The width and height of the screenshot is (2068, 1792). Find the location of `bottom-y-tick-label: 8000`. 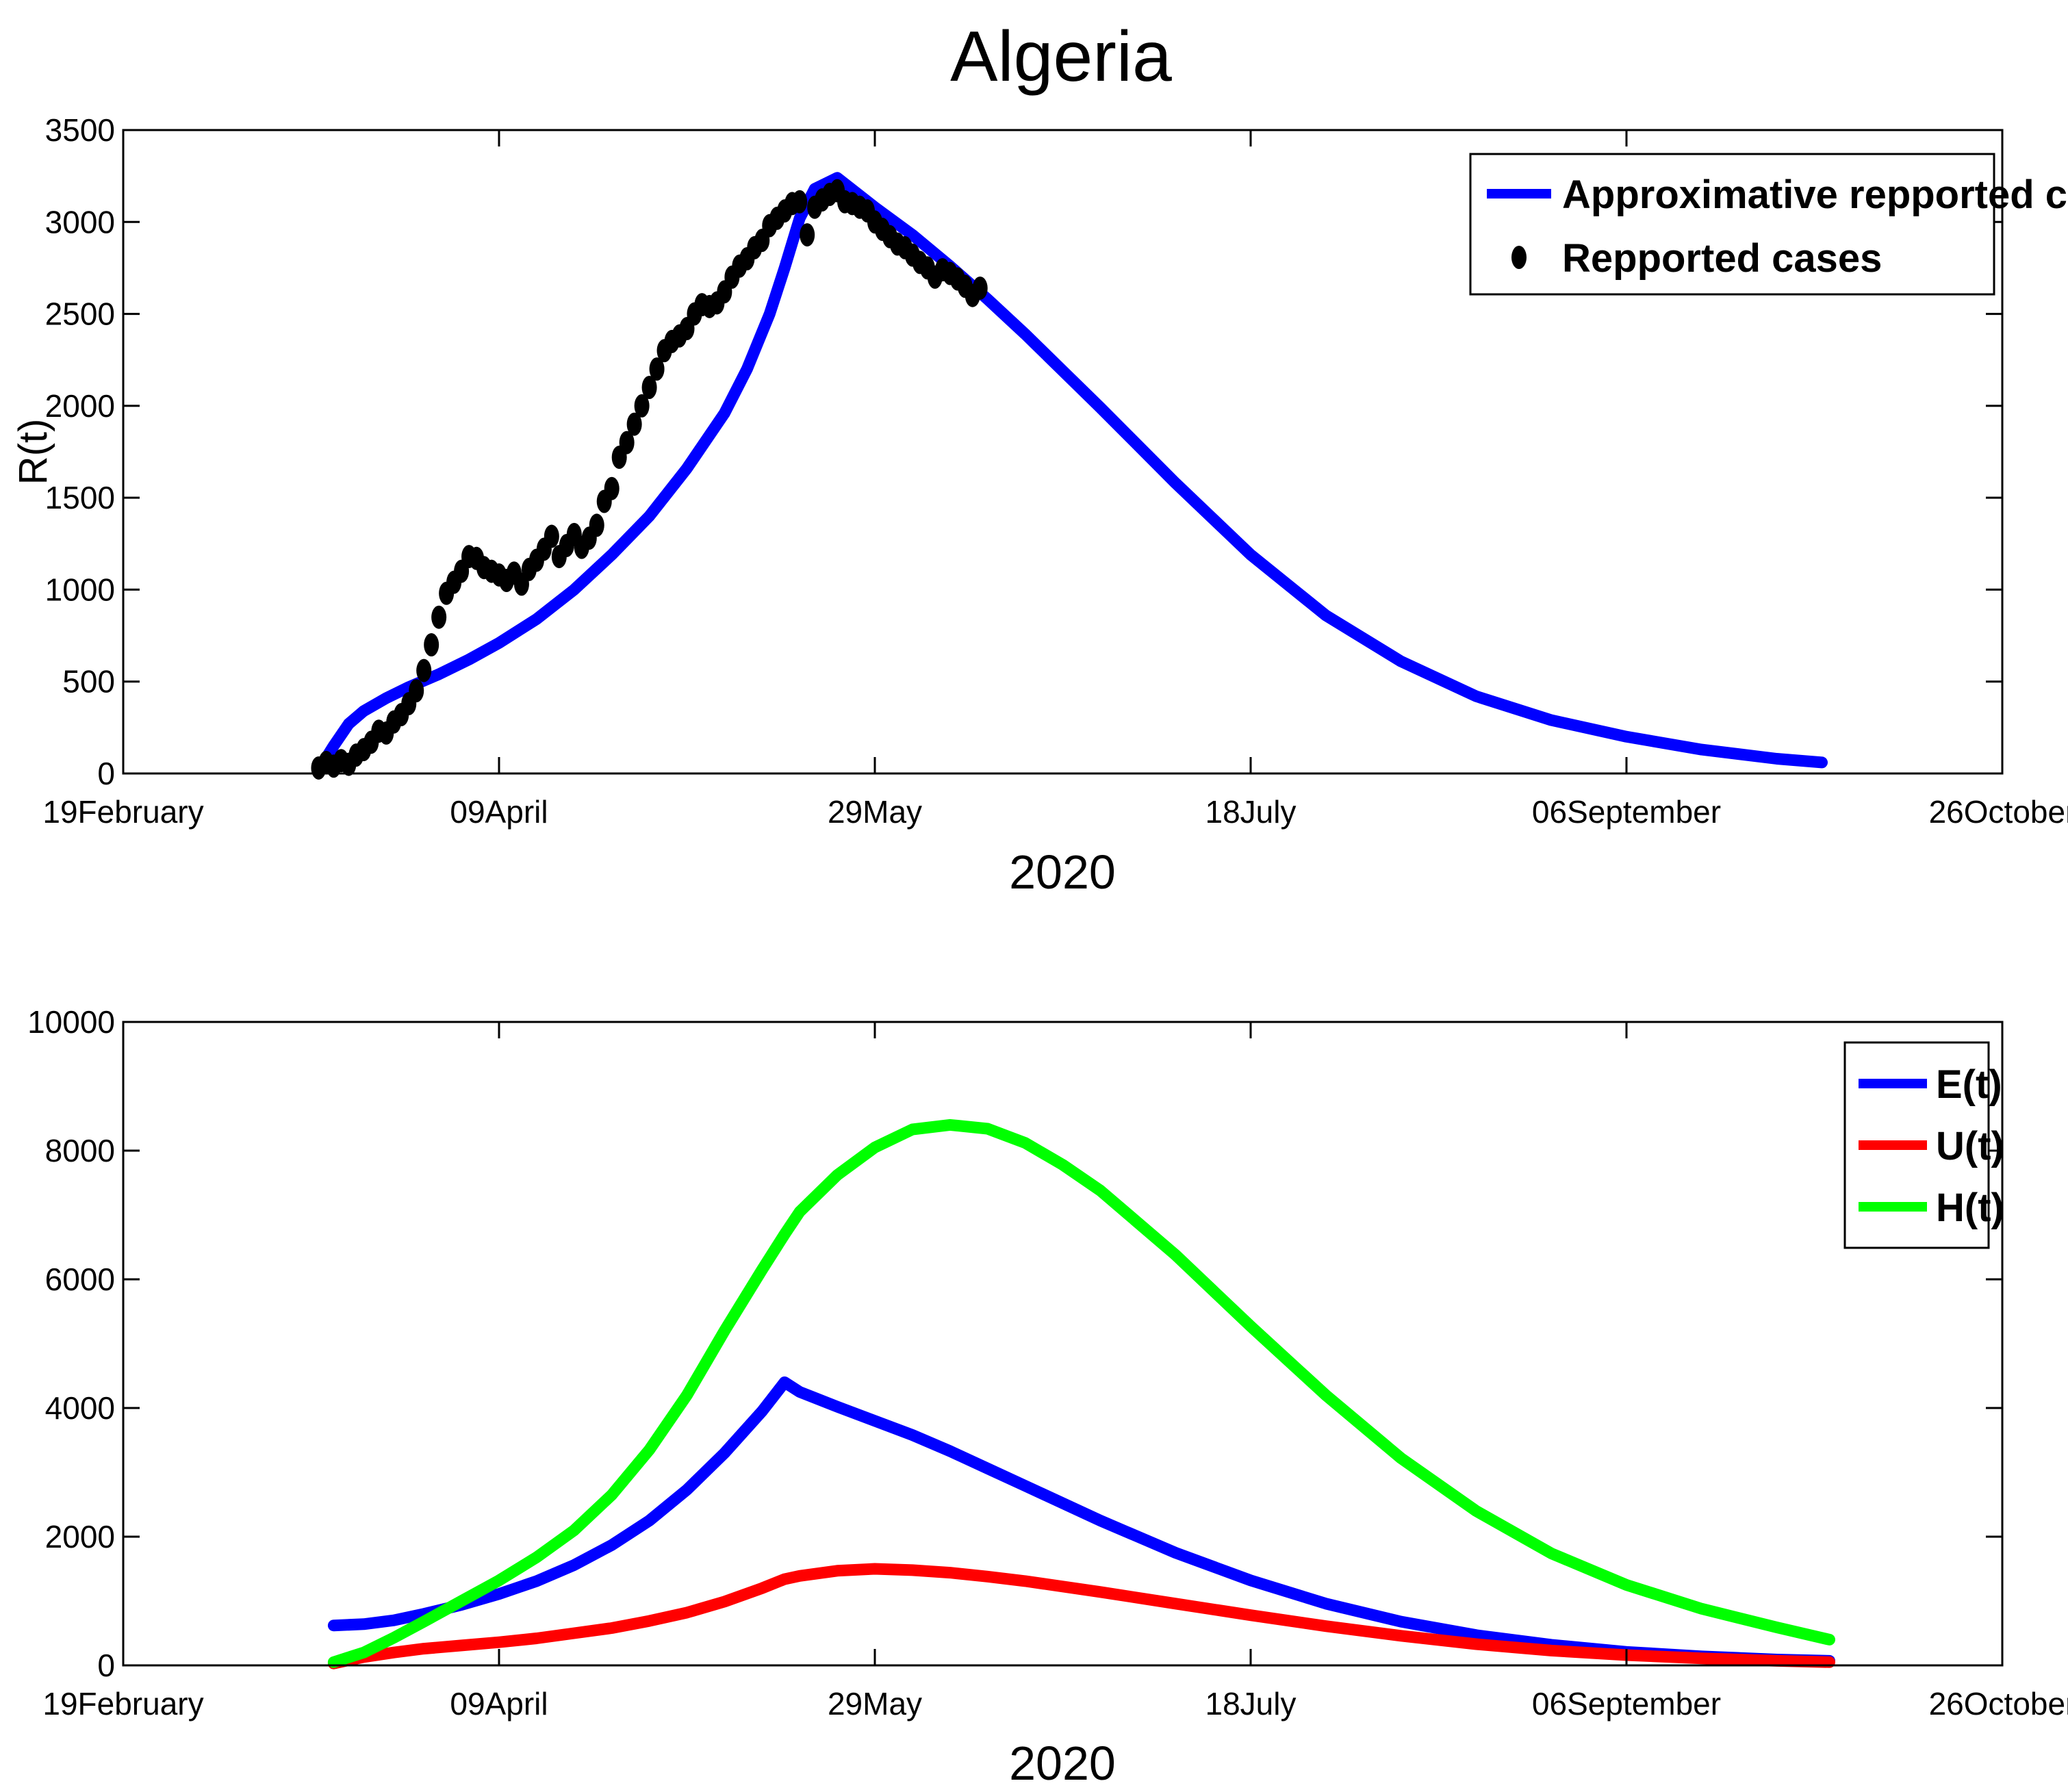

bottom-y-tick-label: 8000 is located at coordinates (80, 1150).